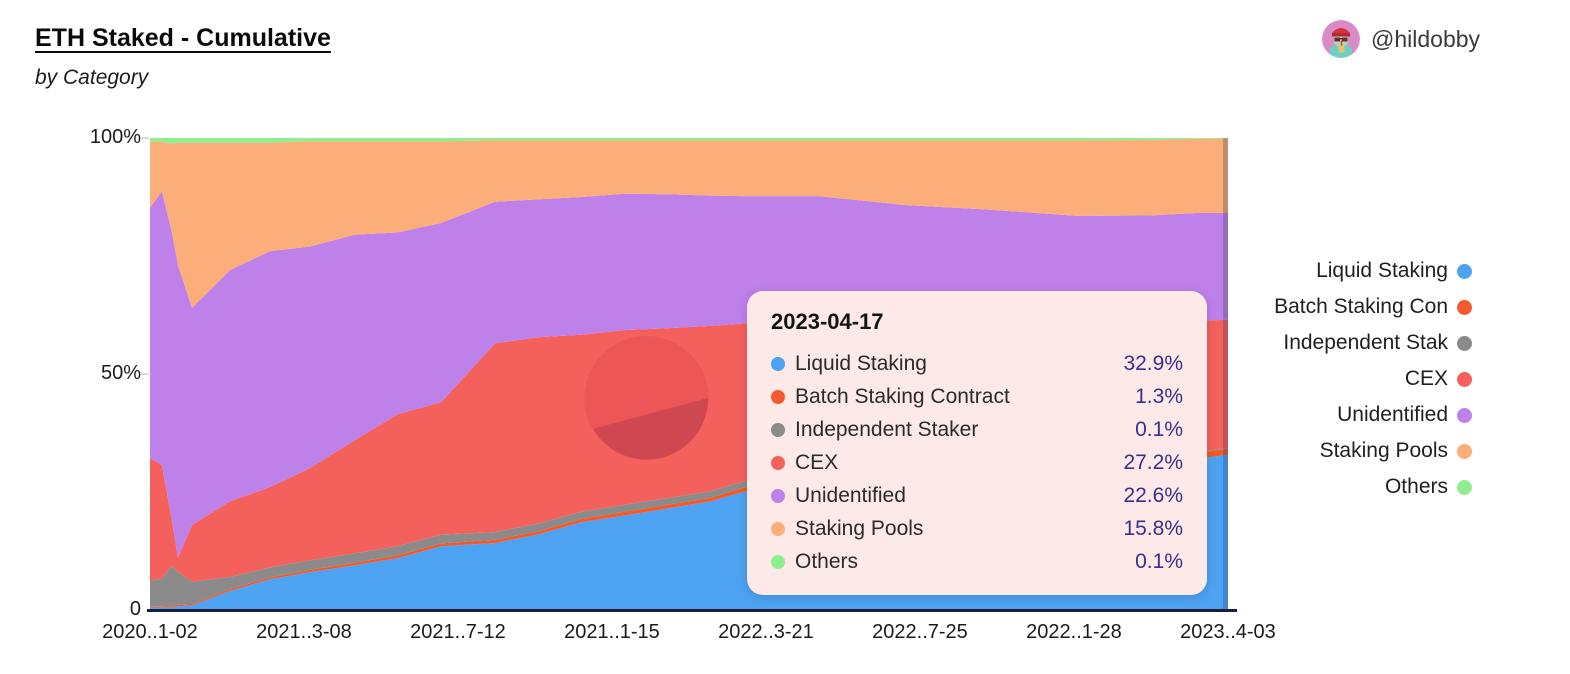  I want to click on tooltip-row-independent-staker: Independent Staker 0.1%, so click(977, 429).